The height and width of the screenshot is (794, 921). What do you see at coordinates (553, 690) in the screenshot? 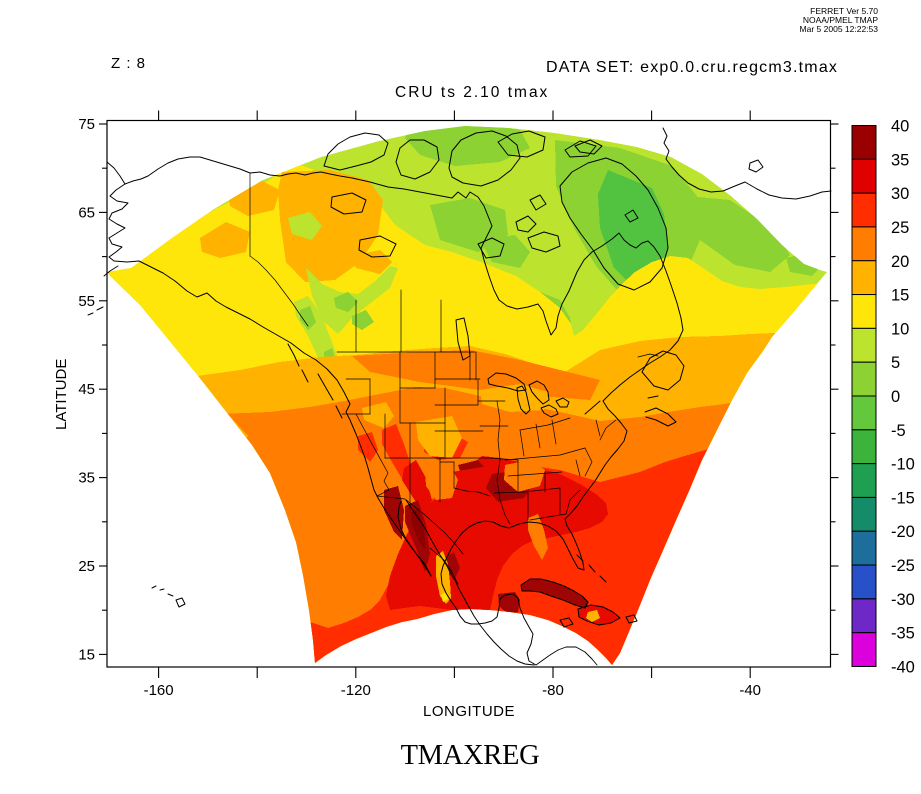
I see `svg-text: -80` at bounding box center [553, 690].